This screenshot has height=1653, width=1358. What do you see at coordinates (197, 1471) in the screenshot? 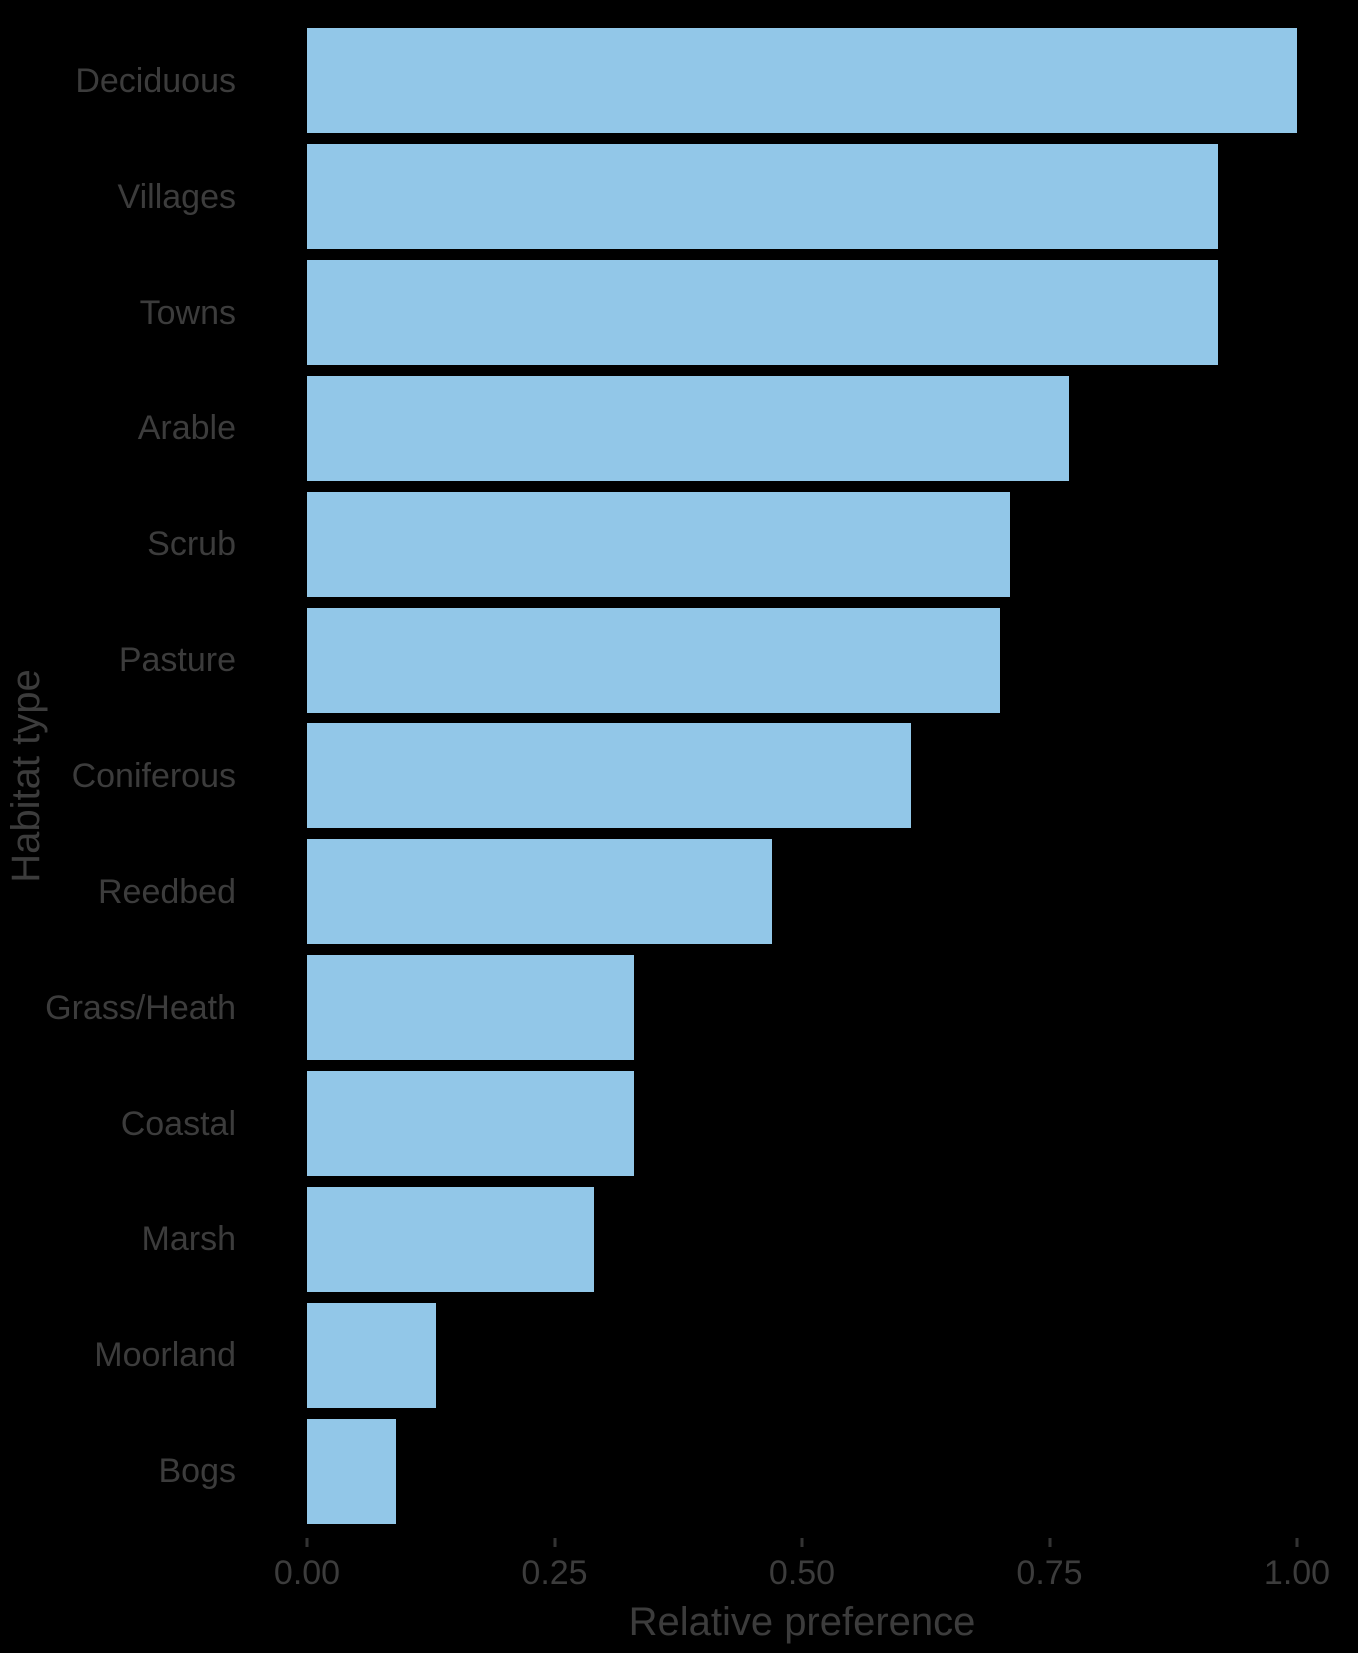
I see `y-tick-label: Bogs` at bounding box center [197, 1471].